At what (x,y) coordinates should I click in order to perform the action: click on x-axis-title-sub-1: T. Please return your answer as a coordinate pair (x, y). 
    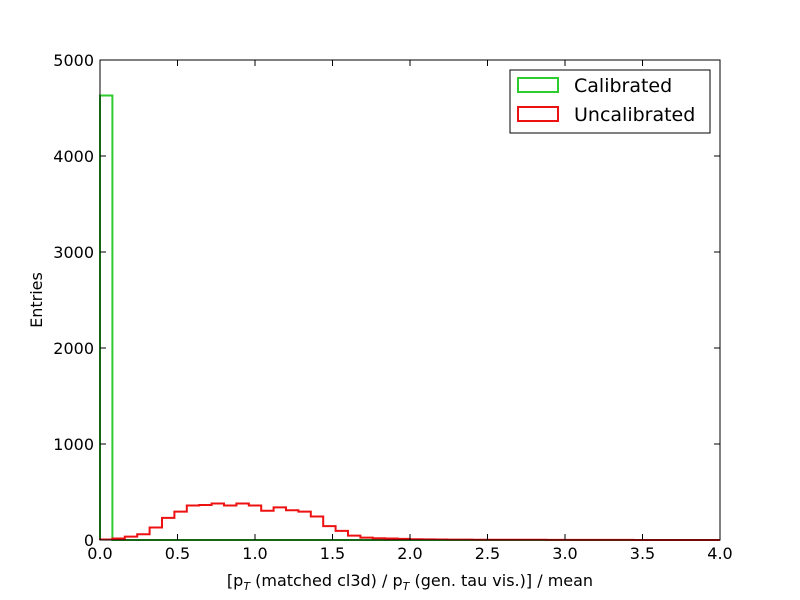
    Looking at the image, I should click on (247, 586).